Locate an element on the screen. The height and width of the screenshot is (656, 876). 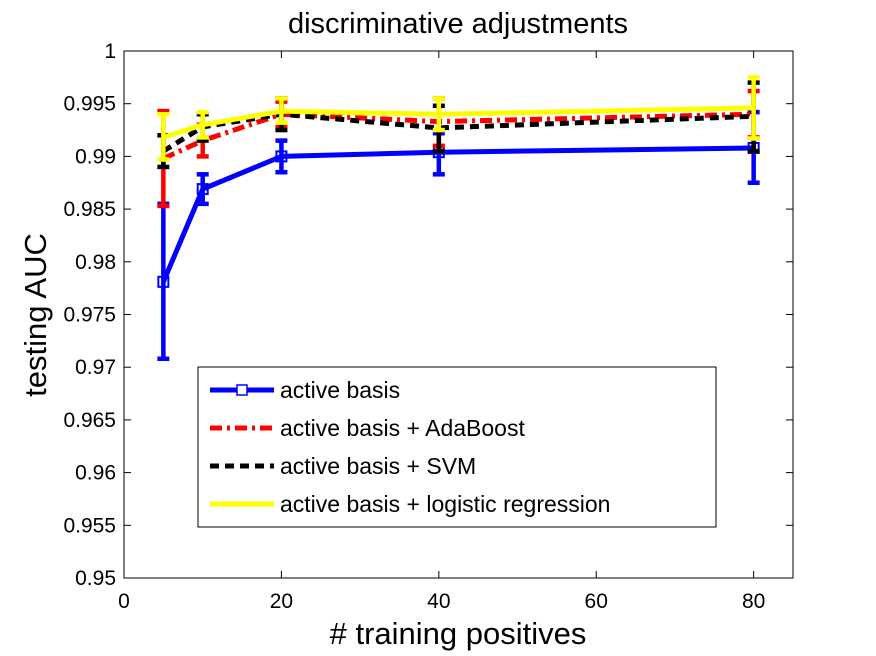
legend-label: active basis is located at coordinates (340, 390).